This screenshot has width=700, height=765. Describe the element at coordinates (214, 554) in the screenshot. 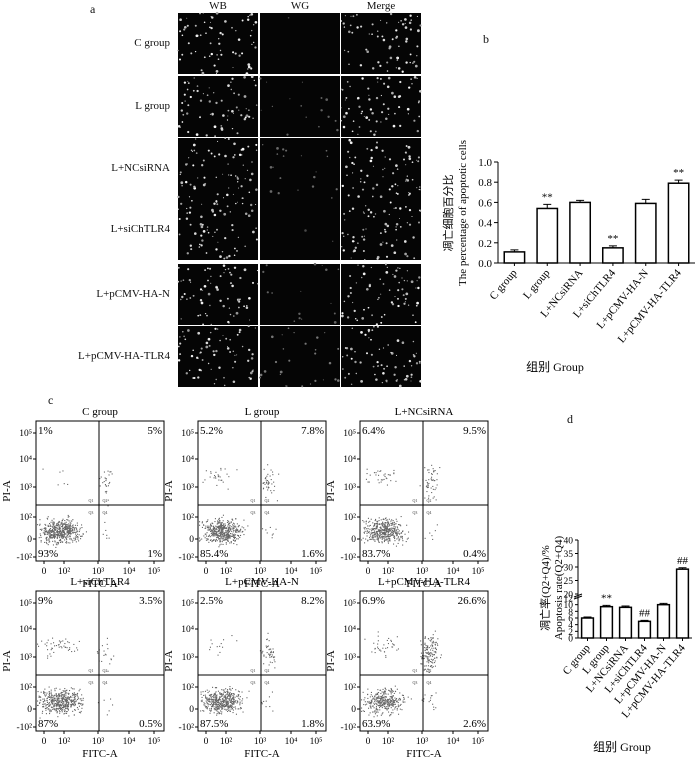

I see `quadrant-percent: 85.4%` at that location.